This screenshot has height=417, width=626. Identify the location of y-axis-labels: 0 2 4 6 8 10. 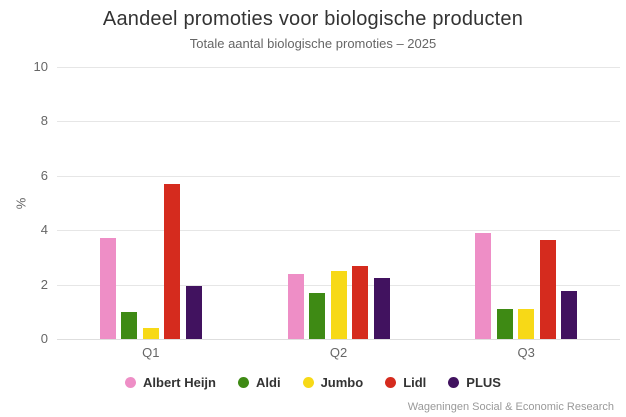
(24, 202).